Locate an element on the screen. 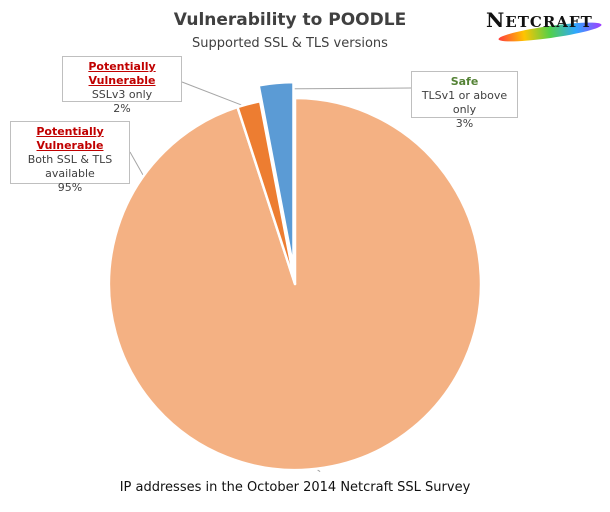 The image size is (610, 512). chart-subtitle: Supported SSL & TLS versions is located at coordinates (290, 43).